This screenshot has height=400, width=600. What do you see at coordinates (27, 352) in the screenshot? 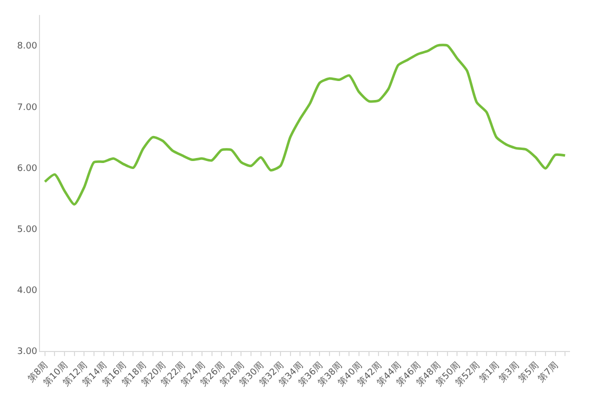
I see `y-tick-label: 3.00` at bounding box center [27, 352].